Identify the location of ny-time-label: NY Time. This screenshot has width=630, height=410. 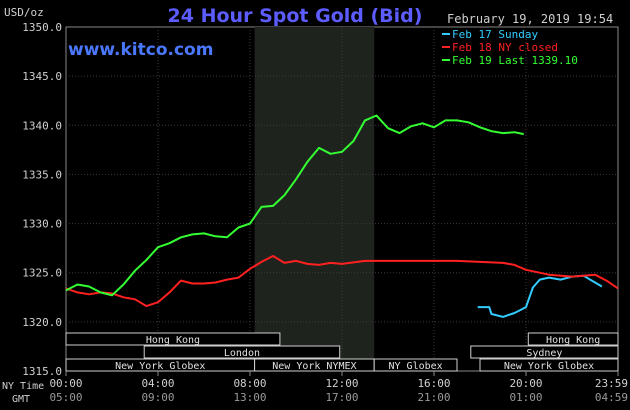
(23, 386).